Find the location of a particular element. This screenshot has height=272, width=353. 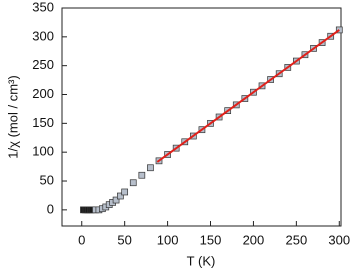

y-tick-label: 0 is located at coordinates (50, 208).